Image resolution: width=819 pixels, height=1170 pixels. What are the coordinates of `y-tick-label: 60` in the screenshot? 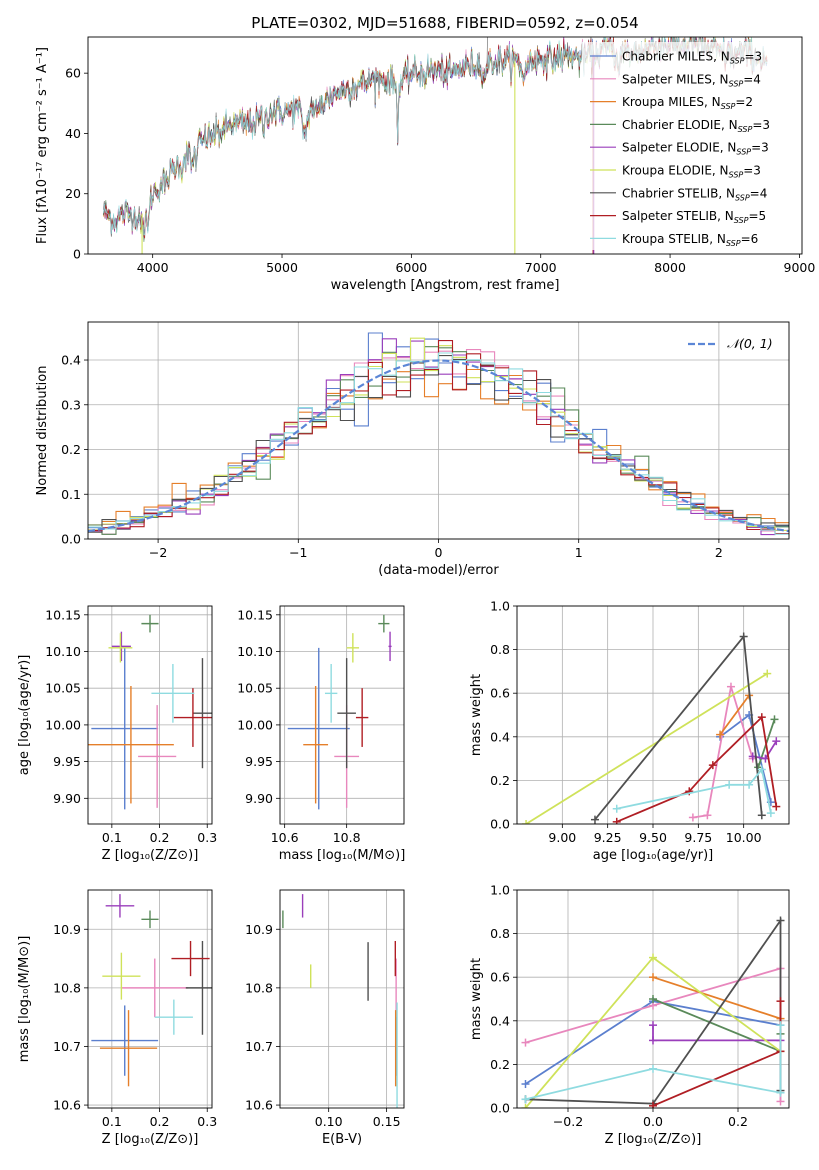 It's located at (73, 73).